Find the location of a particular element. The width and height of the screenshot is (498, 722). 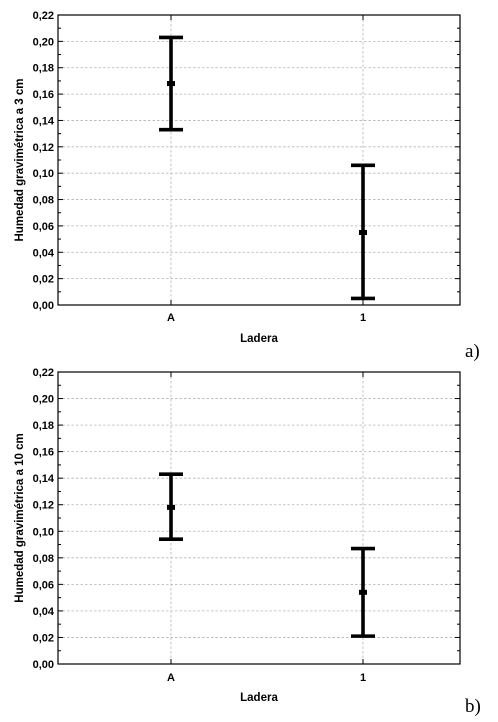

panel-label: b) is located at coordinates (473, 706).